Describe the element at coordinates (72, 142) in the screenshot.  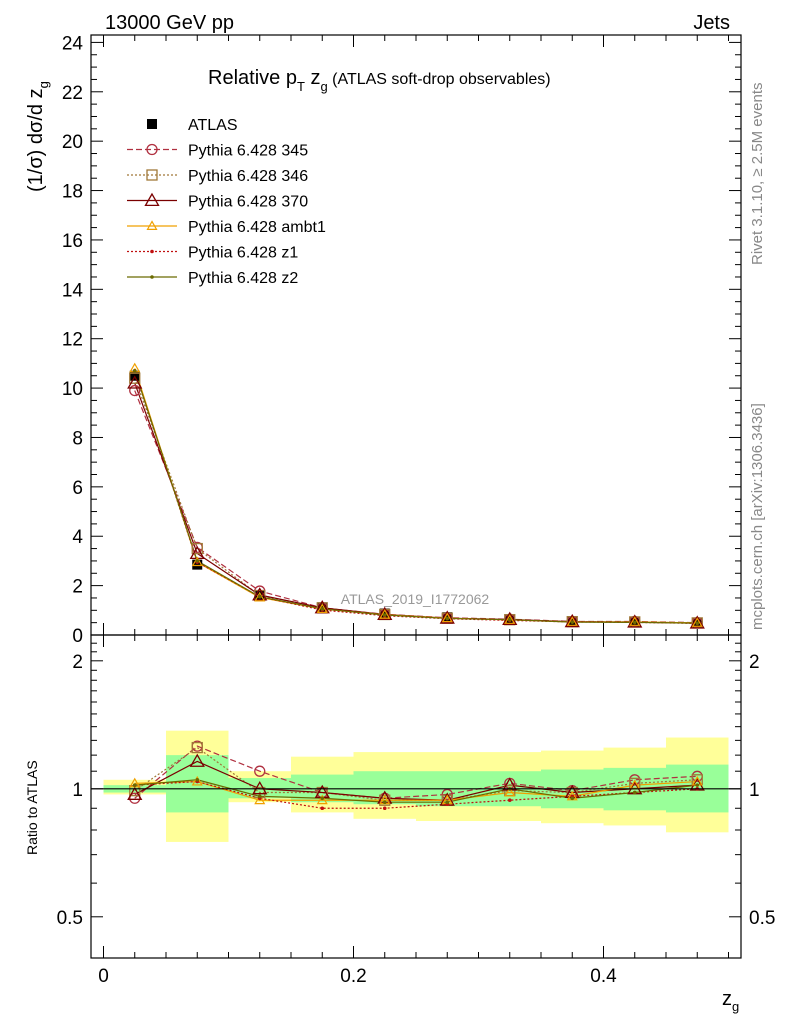
I see `main-y-tick-label: 20` at that location.